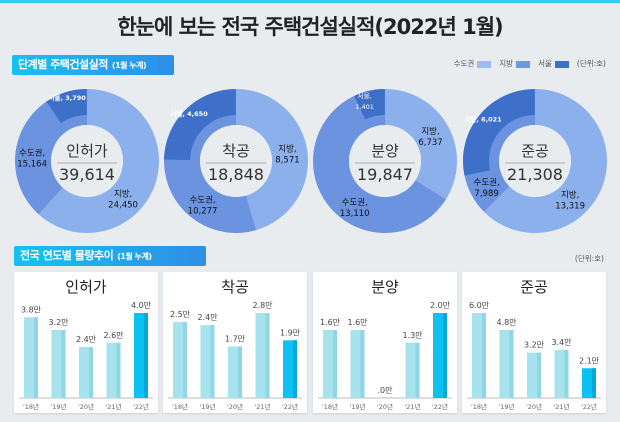  I want to click on donut-title: 분양, so click(385, 151).